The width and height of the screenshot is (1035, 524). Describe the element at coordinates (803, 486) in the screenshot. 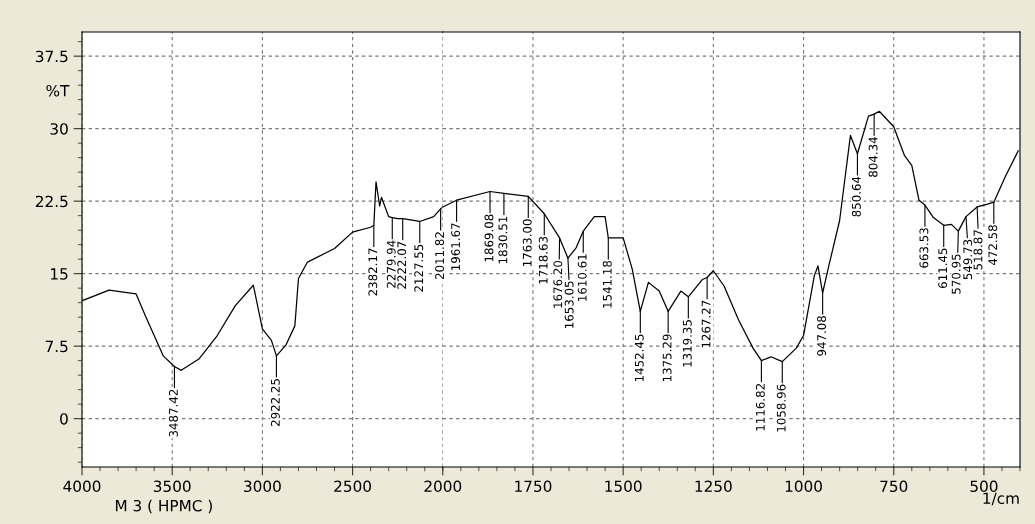

I see `x-tick-label: 1000` at that location.